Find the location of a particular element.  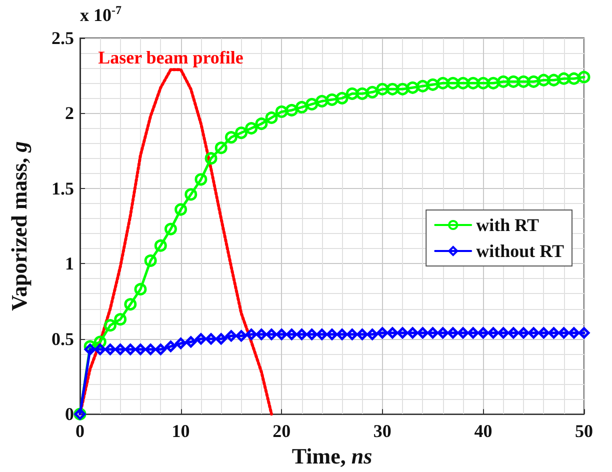

y-tick-label: 0 is located at coordinates (69, 414).